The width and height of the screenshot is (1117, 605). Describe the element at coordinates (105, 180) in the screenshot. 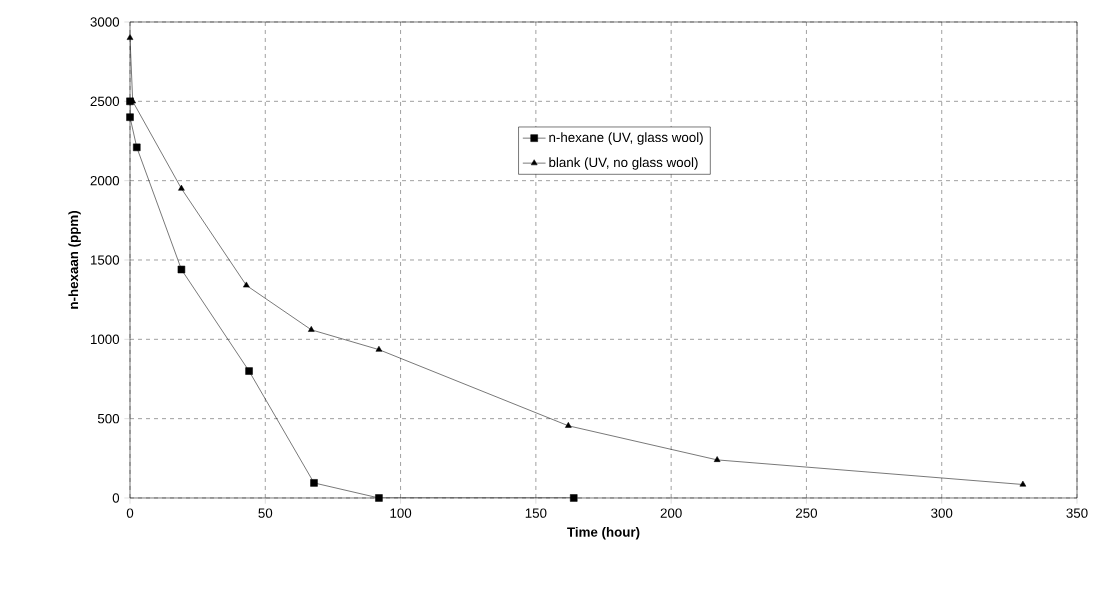

I see `y-tick-label: 2000` at that location.